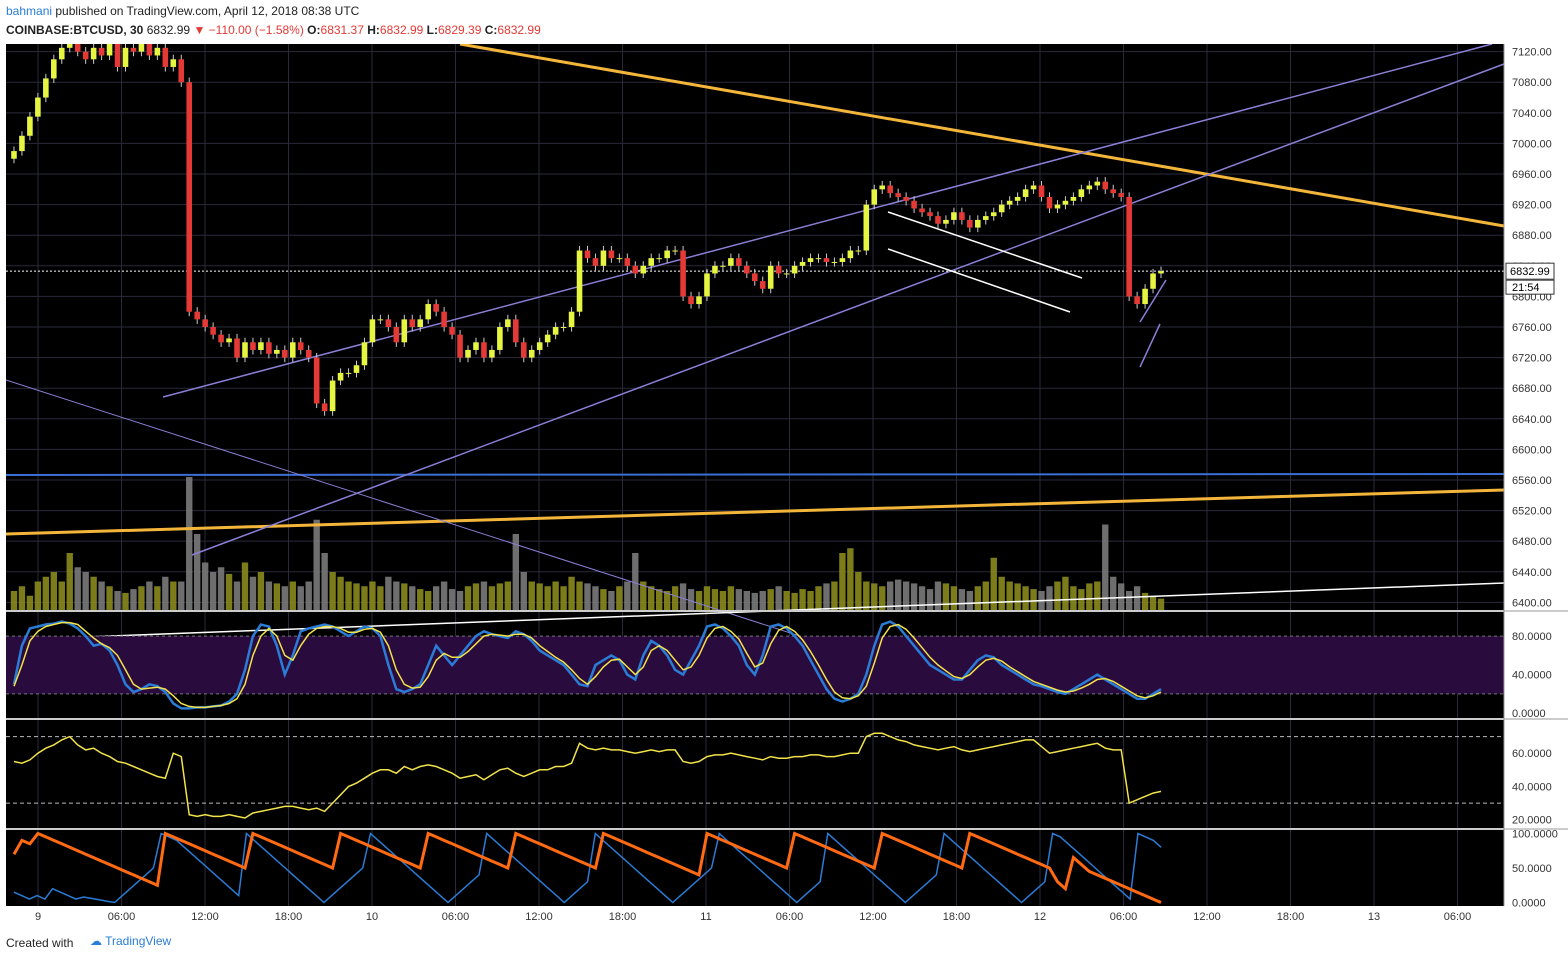 The width and height of the screenshot is (1568, 961). Describe the element at coordinates (755, 474) in the screenshot. I see `horizontal-support` at that location.